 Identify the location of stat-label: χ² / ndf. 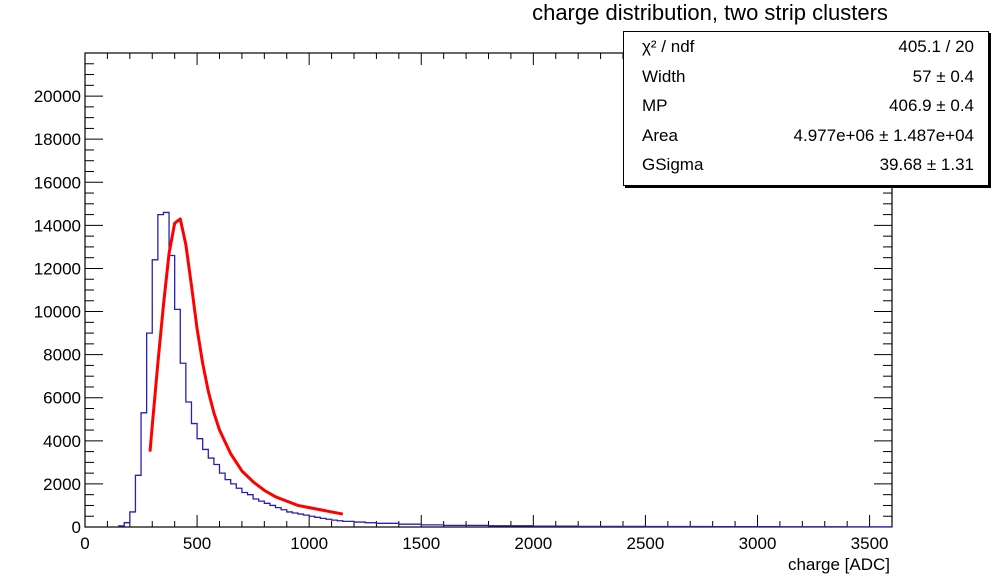
(668, 46).